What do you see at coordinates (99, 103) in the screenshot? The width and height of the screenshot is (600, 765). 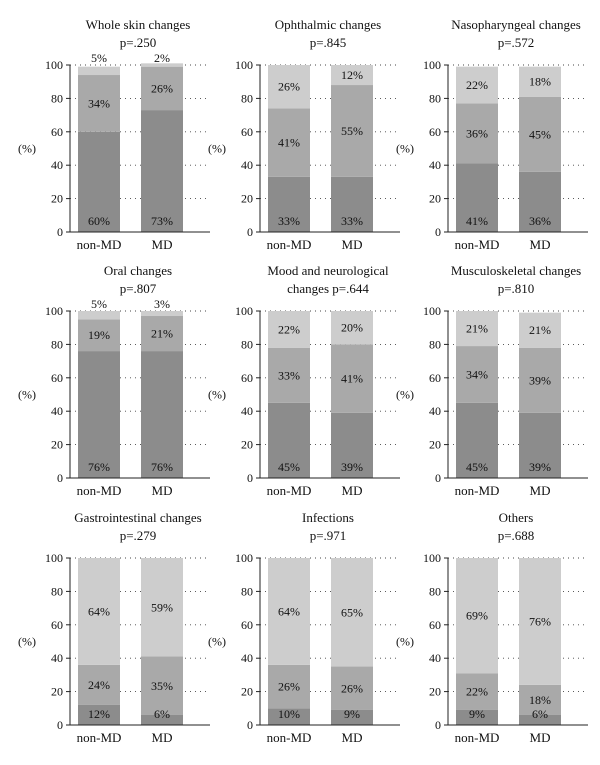 I see `data-label: 34%` at bounding box center [99, 103].